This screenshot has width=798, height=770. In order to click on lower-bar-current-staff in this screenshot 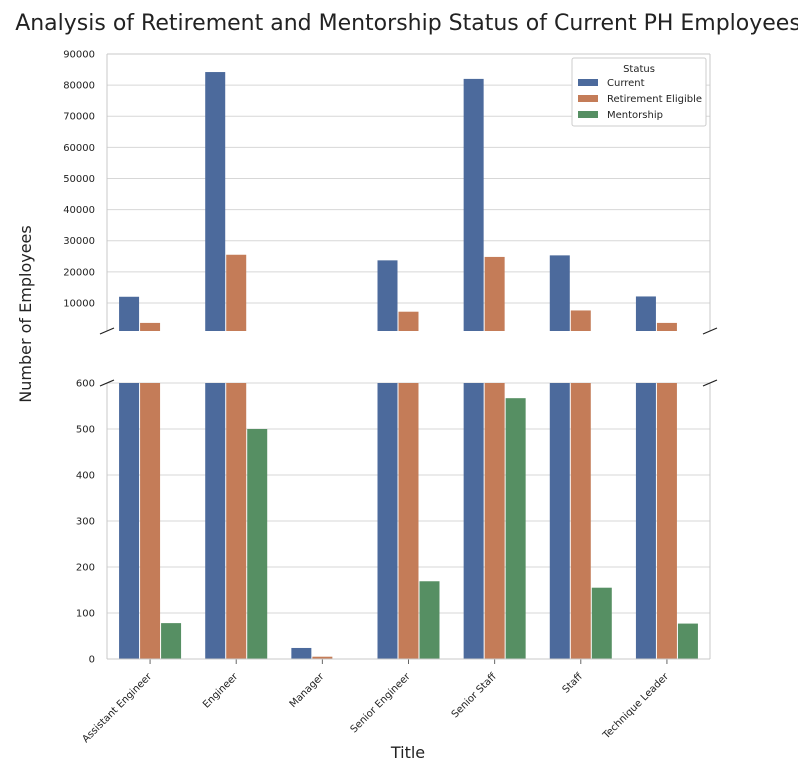, I will do `click(559, 521)`.